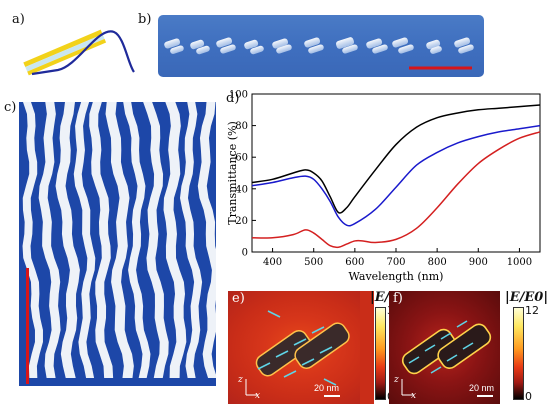  I want to click on y-tick-label: 0, so click(245, 253).